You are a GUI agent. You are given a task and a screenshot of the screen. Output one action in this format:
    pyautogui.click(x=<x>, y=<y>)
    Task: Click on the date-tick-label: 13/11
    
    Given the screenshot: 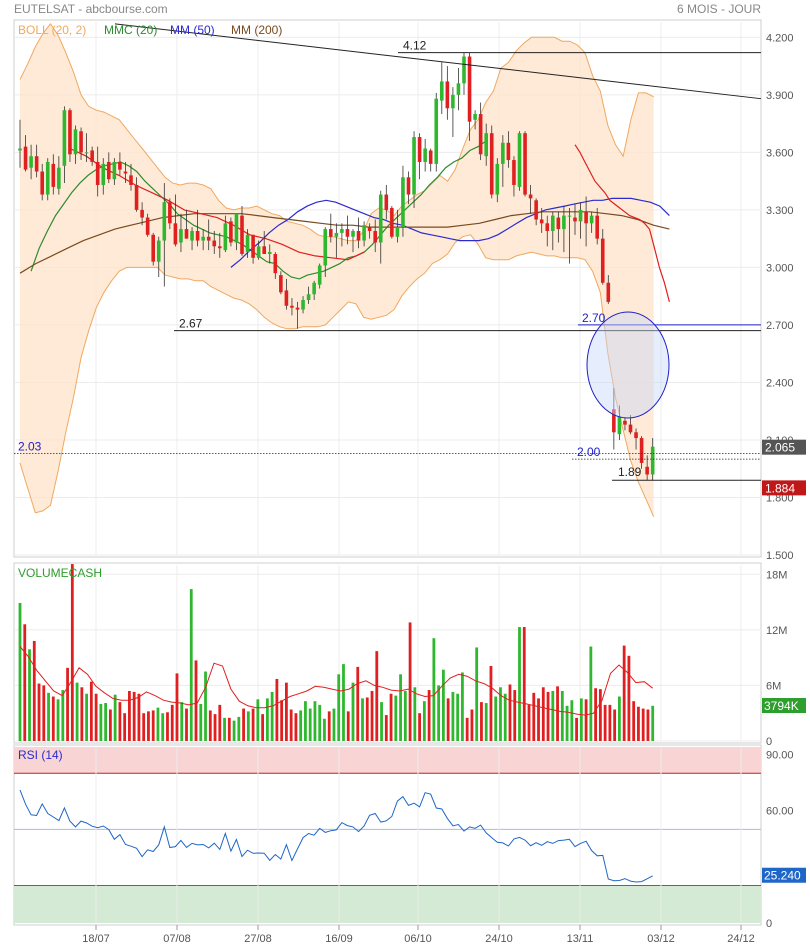 What is the action you would take?
    pyautogui.click(x=580, y=939)
    